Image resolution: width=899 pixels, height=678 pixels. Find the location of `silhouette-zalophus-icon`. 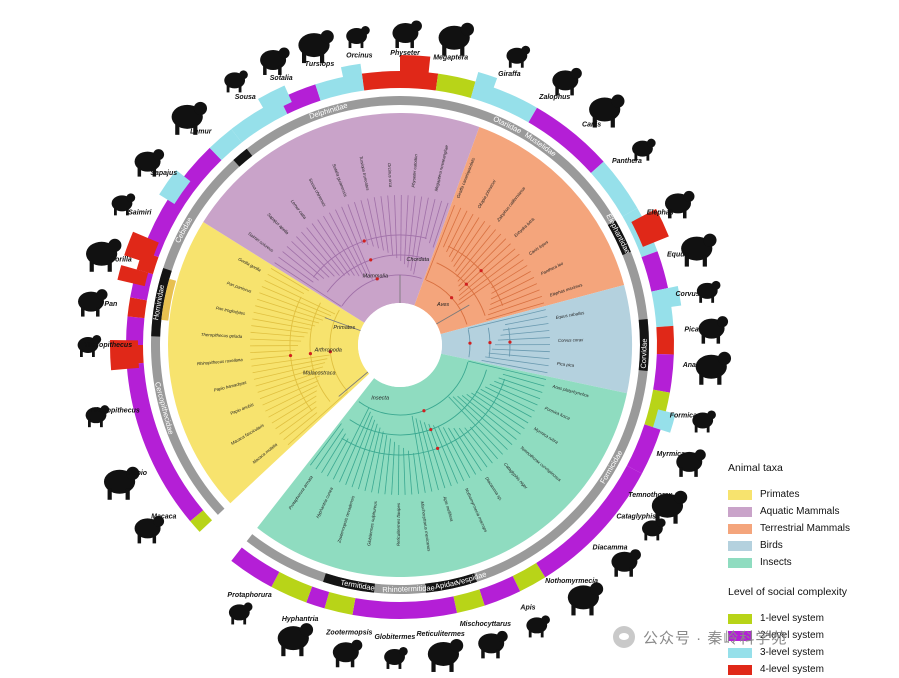

silhouette-zalophus-icon is located at coordinates (567, 82).